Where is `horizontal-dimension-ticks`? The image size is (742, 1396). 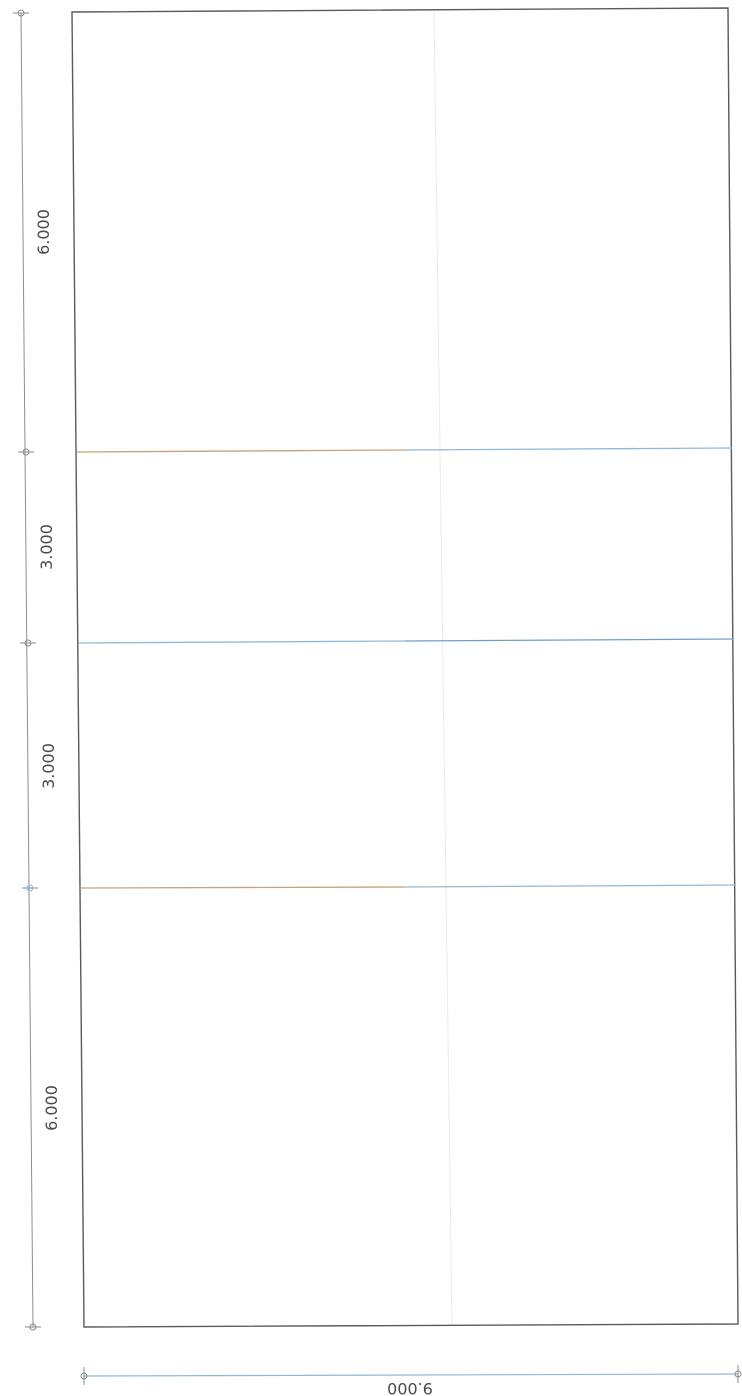 horizontal-dimension-ticks is located at coordinates (411, 1375).